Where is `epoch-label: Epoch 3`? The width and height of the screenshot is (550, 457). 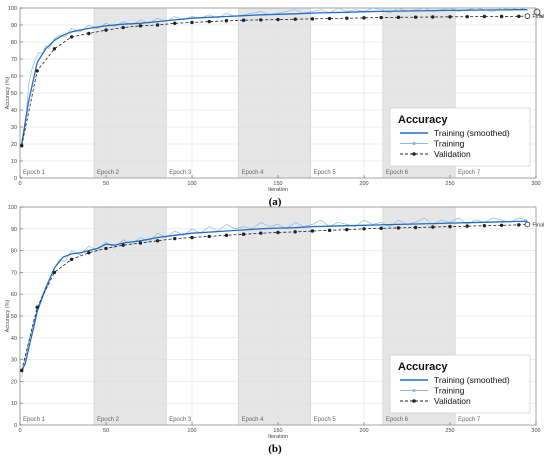 epoch-label: Epoch 3 is located at coordinates (180, 420).